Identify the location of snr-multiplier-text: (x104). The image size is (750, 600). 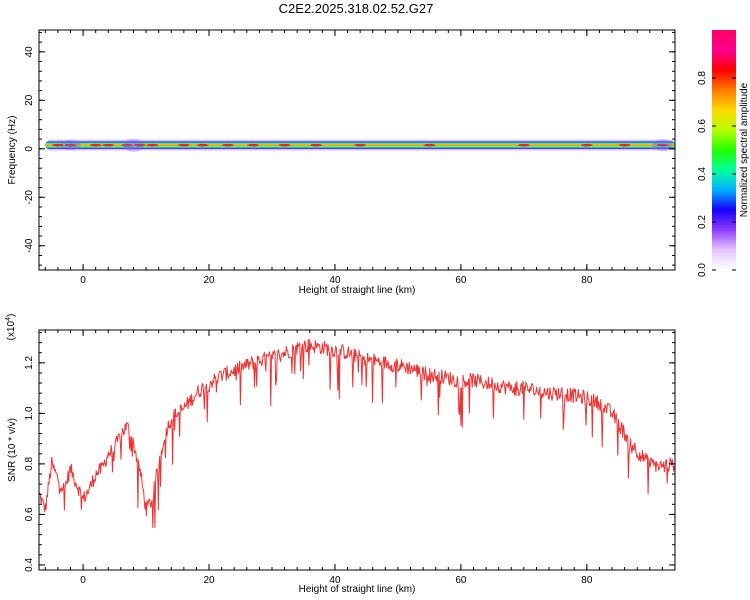
(11, 327).